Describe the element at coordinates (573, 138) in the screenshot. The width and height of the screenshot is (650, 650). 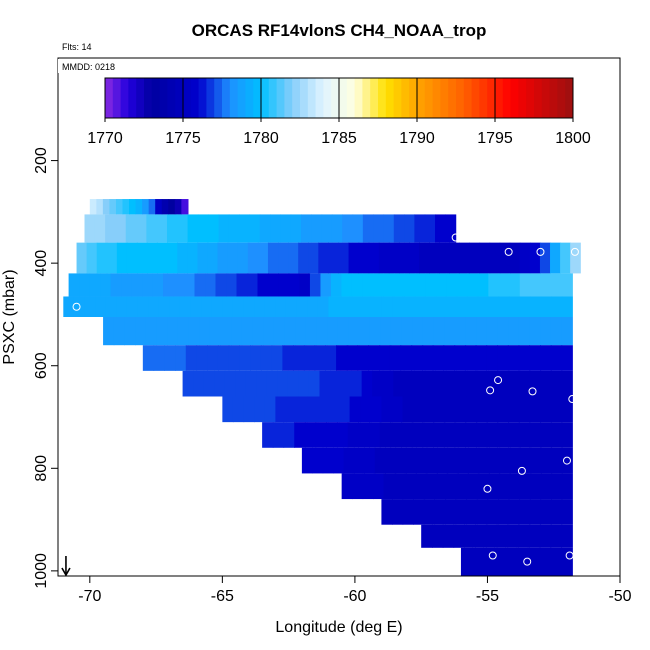
I see `colorbar-tick-label: 1800` at that location.